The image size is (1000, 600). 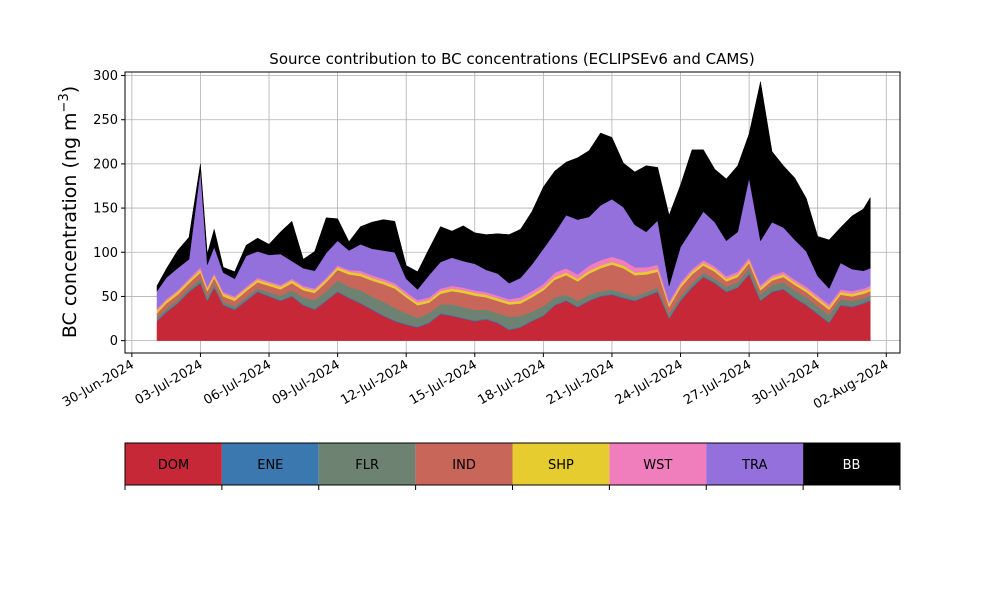 What do you see at coordinates (851, 384) in the screenshot?
I see `x-tick-label: 02-Aug-2024` at bounding box center [851, 384].